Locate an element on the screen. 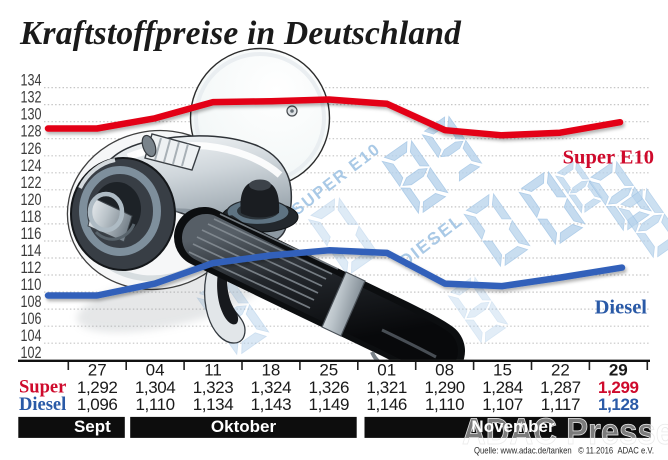 This screenshot has height=460, width=668. svg-text: ADAC Presse is located at coordinates (565, 431).